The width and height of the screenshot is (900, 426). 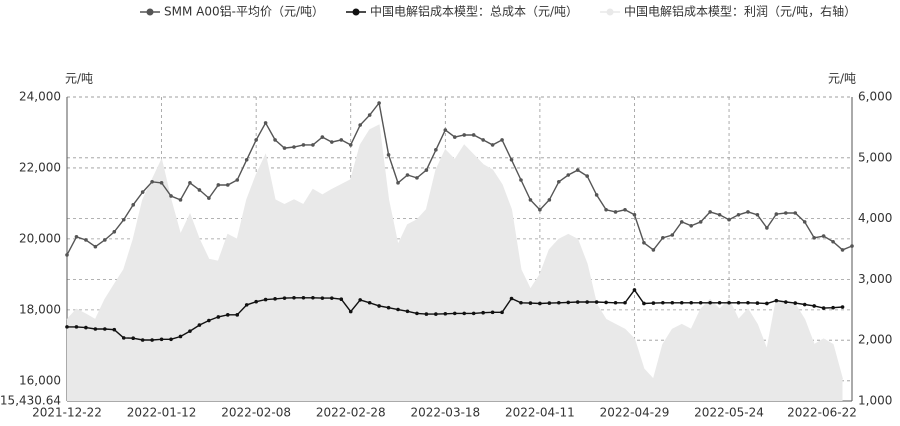 I want to click on y2-tick-label: 1,000, so click(x=875, y=401).